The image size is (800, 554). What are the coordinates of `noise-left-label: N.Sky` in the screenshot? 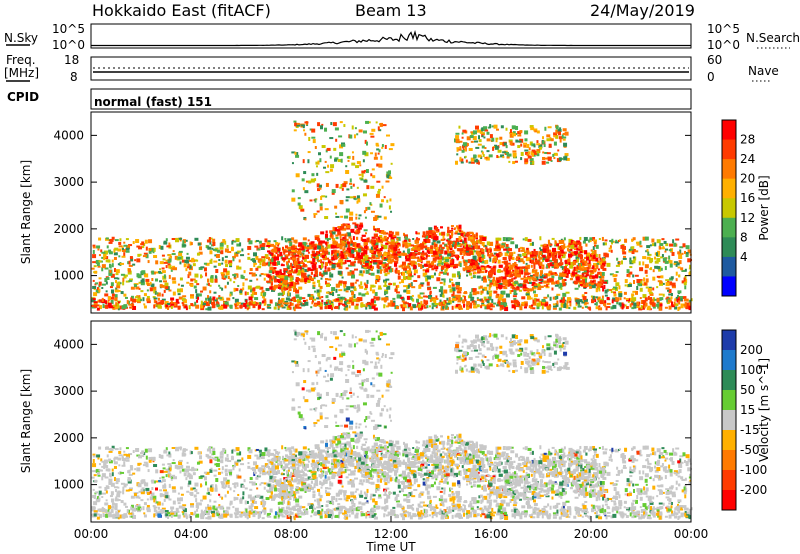 It's located at (21, 38).